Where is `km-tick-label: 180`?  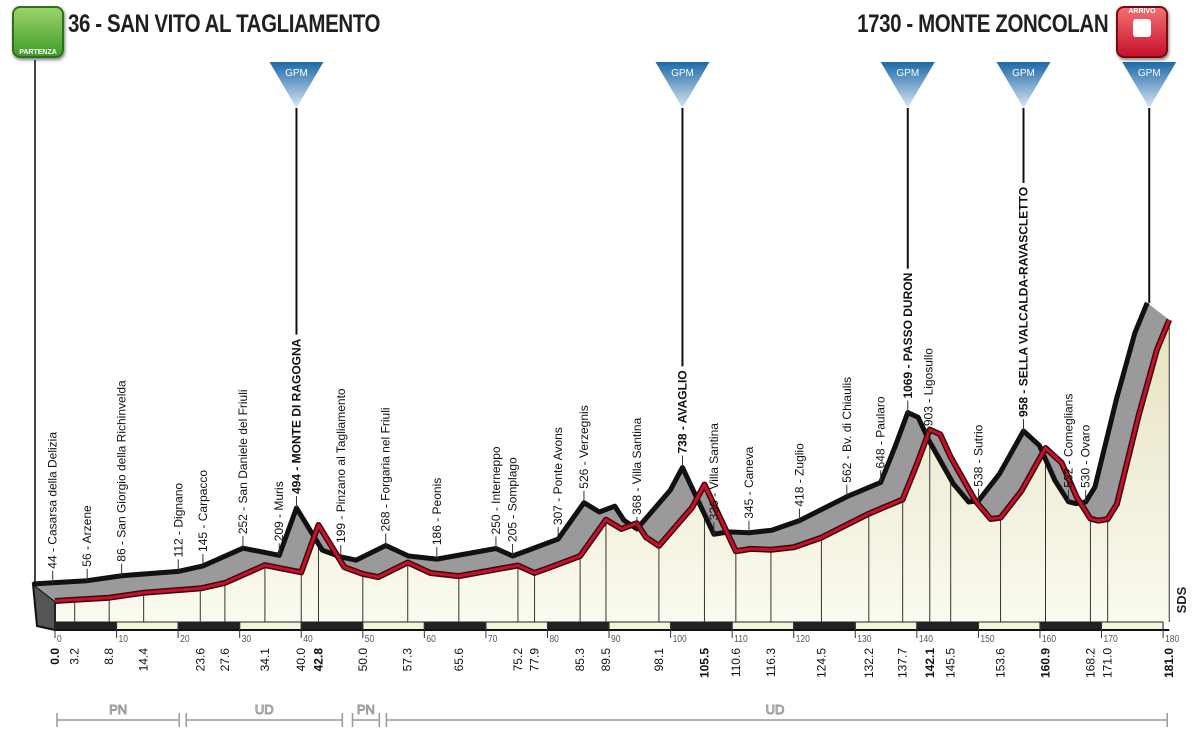
km-tick-label: 180 is located at coordinates (1172, 638).